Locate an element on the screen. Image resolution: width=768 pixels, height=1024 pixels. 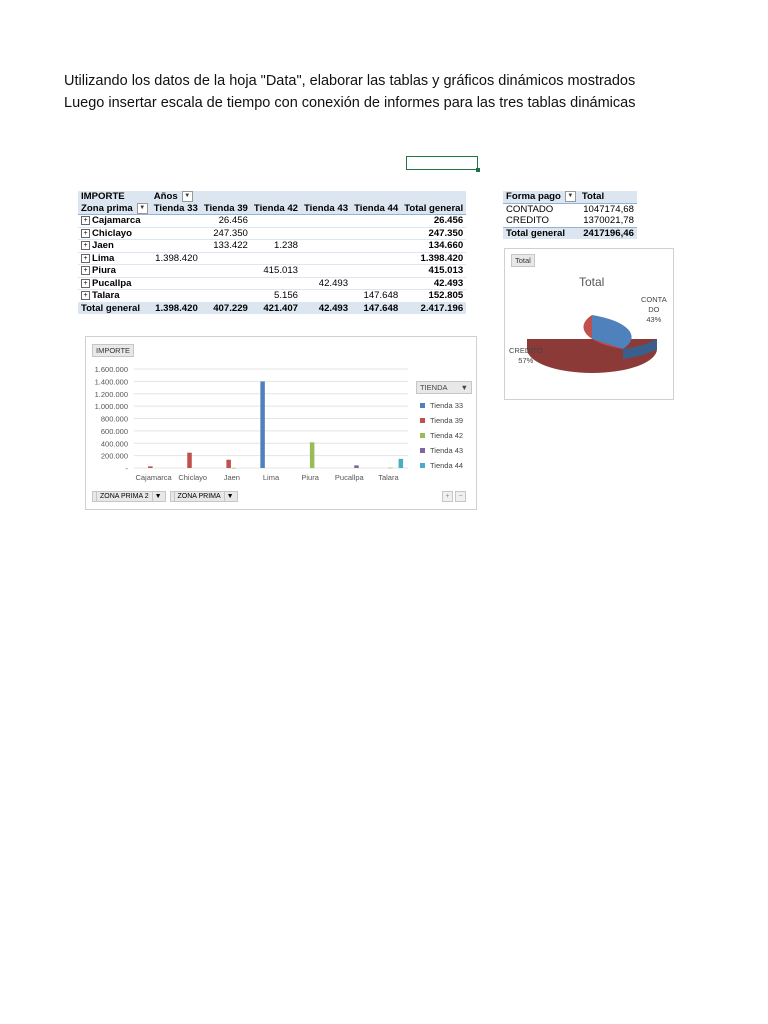
pivot-header-row: Forma pago ▼ Total is located at coordinates (570, 197).